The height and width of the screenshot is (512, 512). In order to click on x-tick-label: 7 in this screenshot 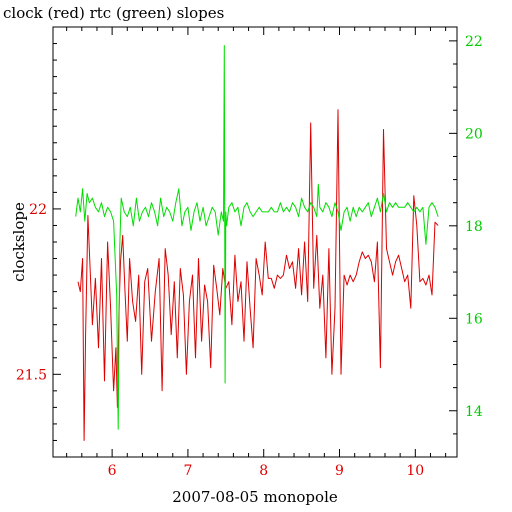, I will do `click(187, 471)`.